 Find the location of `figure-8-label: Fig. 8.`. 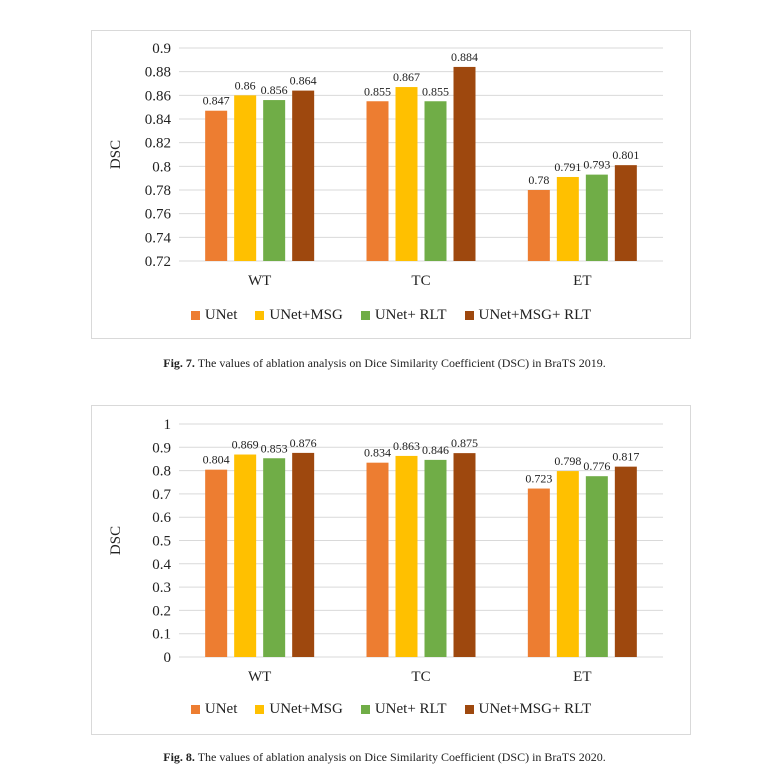

figure-8-label: Fig. 8. is located at coordinates (179, 757).